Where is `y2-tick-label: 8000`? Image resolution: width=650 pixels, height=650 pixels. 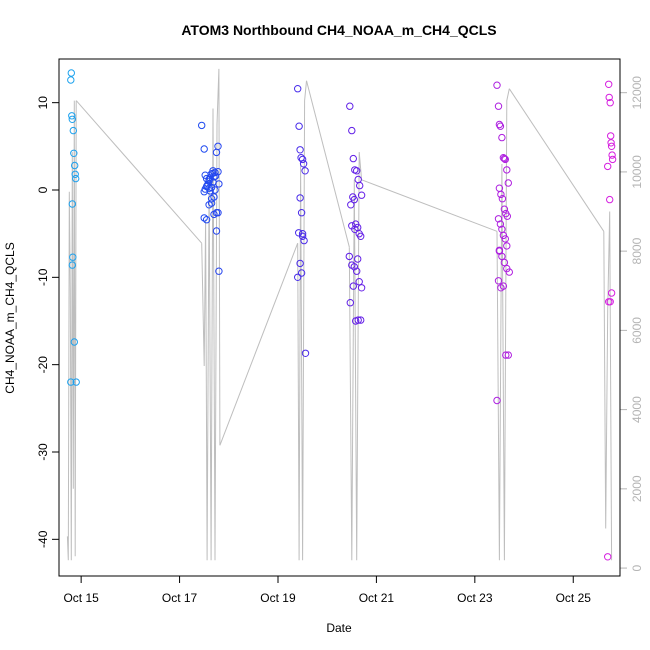
y2-tick-label: 8000 is located at coordinates (637, 250).